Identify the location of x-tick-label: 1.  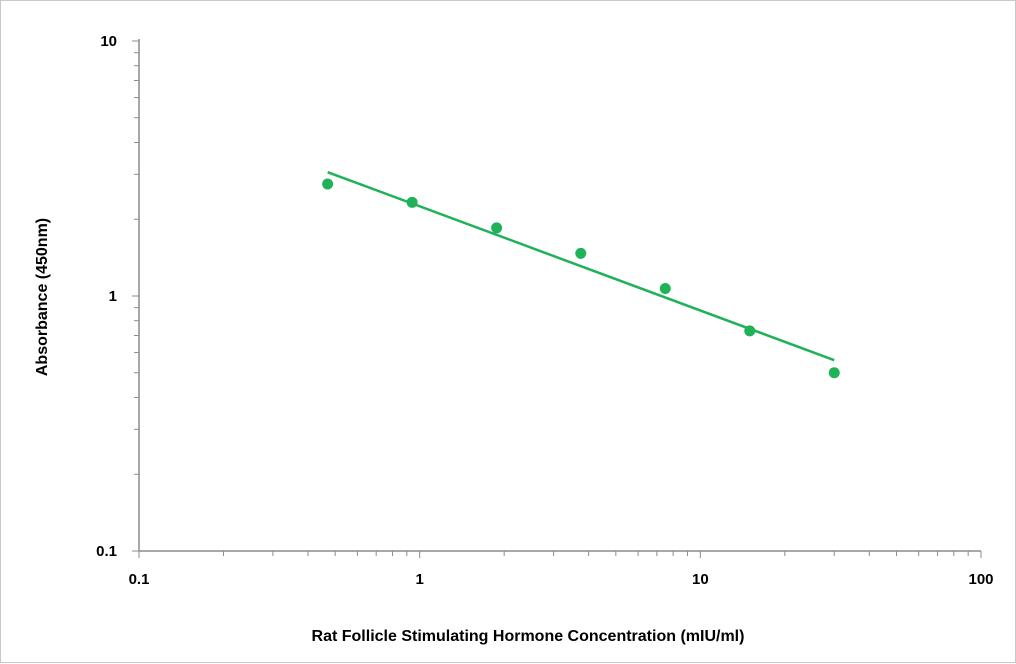
(419, 579).